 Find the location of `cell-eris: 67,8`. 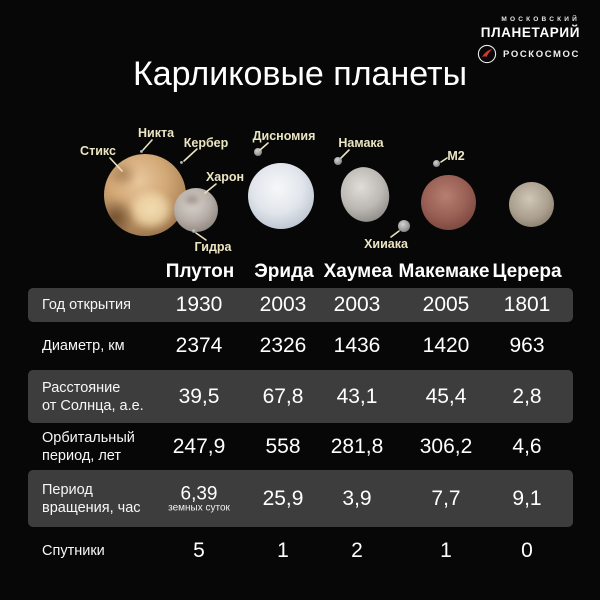

cell-eris: 67,8 is located at coordinates (283, 396).